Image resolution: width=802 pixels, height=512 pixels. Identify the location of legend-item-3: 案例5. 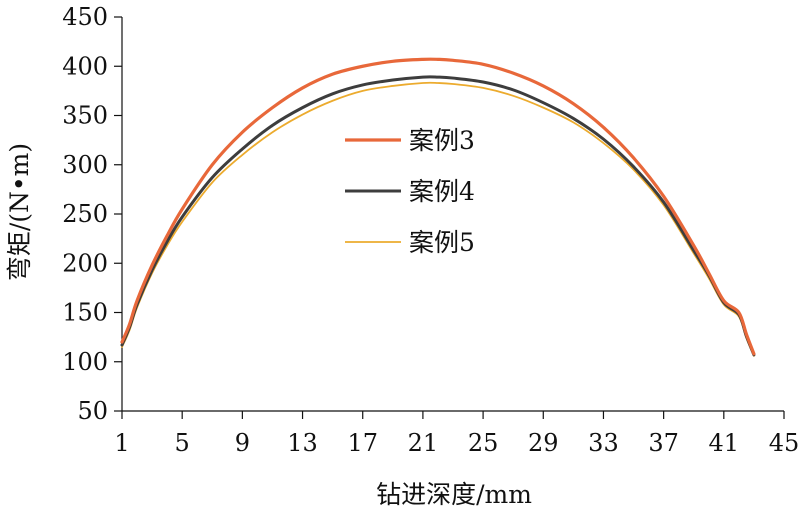
(410, 242).